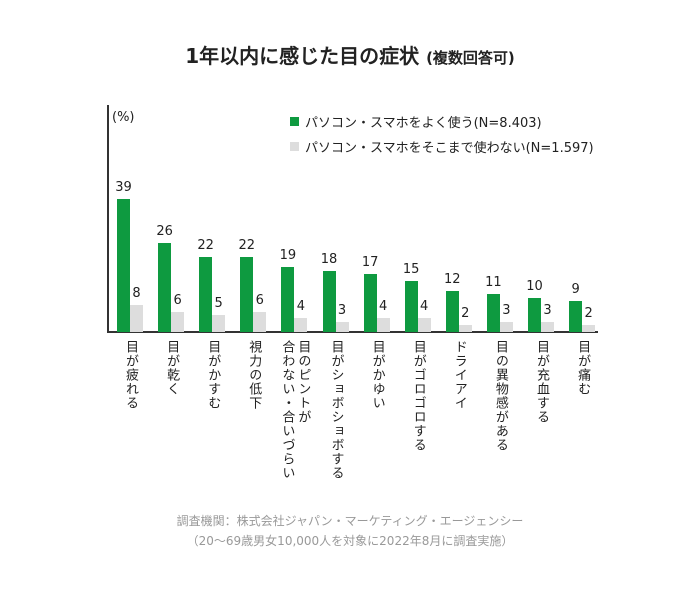  Describe the element at coordinates (350, 521) in the screenshot. I see `footer-source: 調査機関：株式会社ジャパン・マーケティング・エージェンシー` at that location.